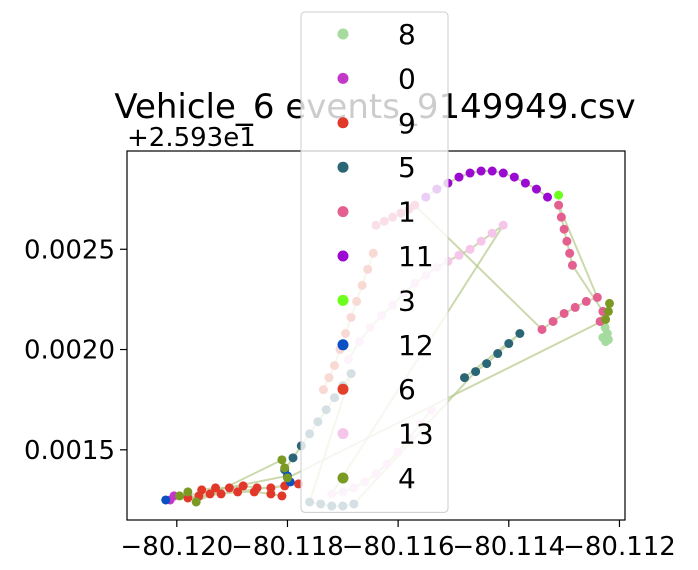 Image resolution: width=698 pixels, height=570 pixels. What do you see at coordinates (407, 34) in the screenshot?
I see `legend-label: 8` at bounding box center [407, 34].